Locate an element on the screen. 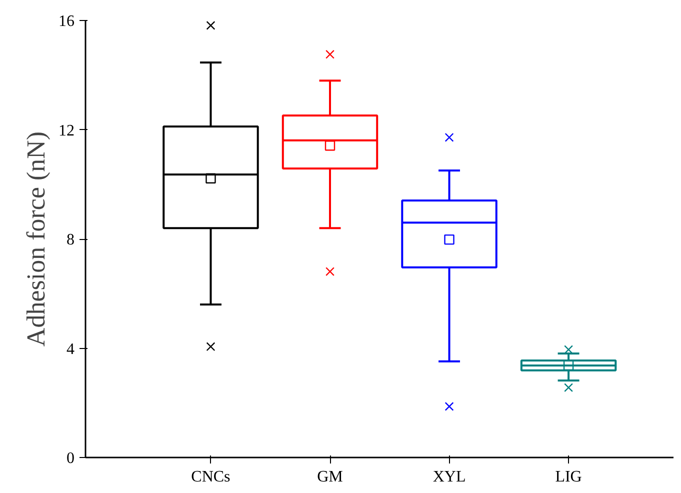  y-tick-label: 0 is located at coordinates (70, 458).